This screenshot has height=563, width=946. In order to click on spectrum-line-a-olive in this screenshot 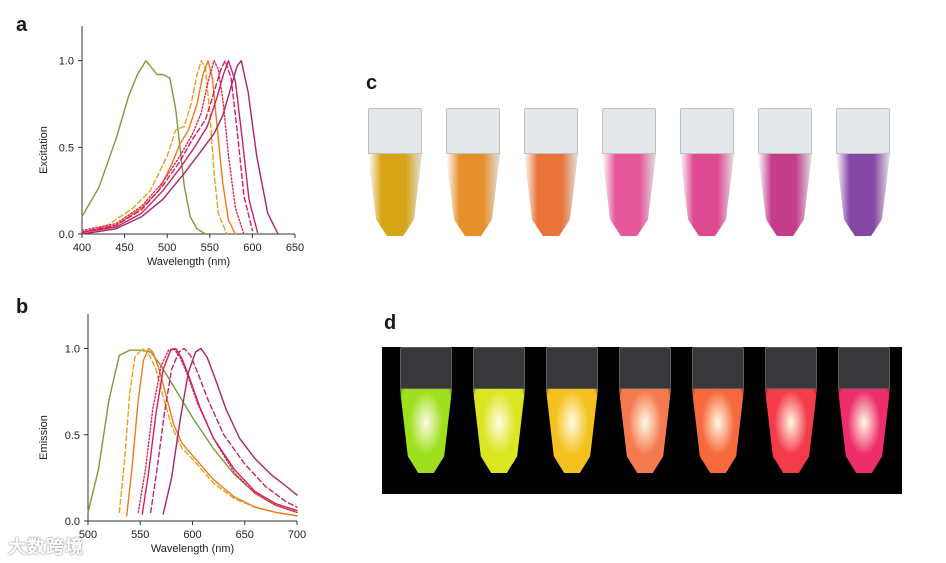, I will do `click(144, 147)`.